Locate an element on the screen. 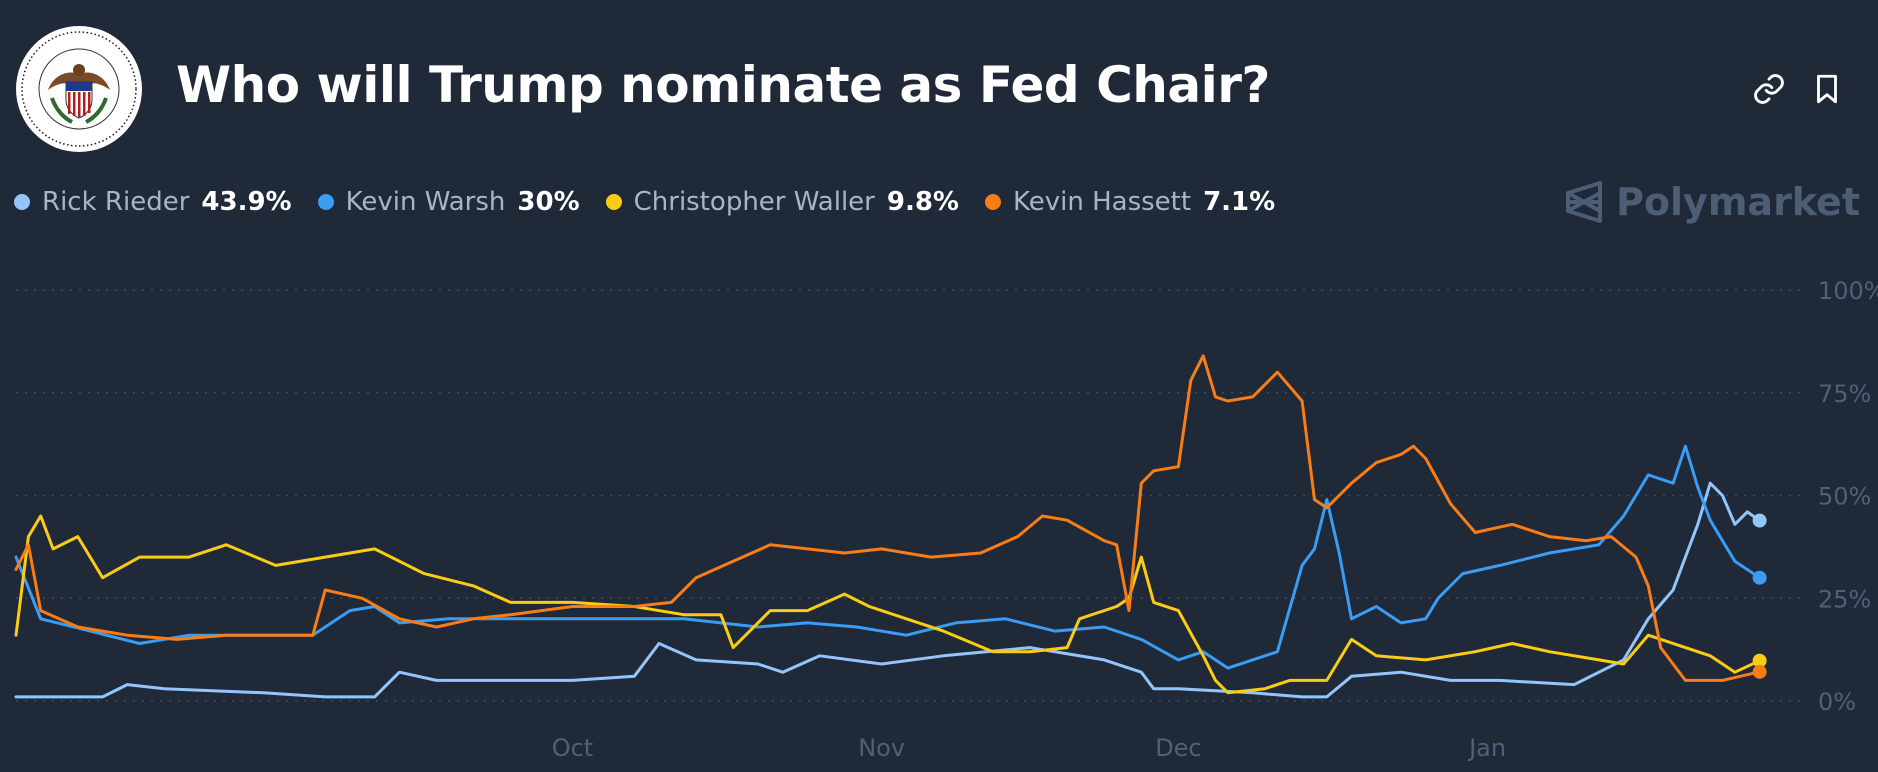 Image resolution: width=1878 pixels, height=772 pixels. legend-value: 30% is located at coordinates (548, 202).